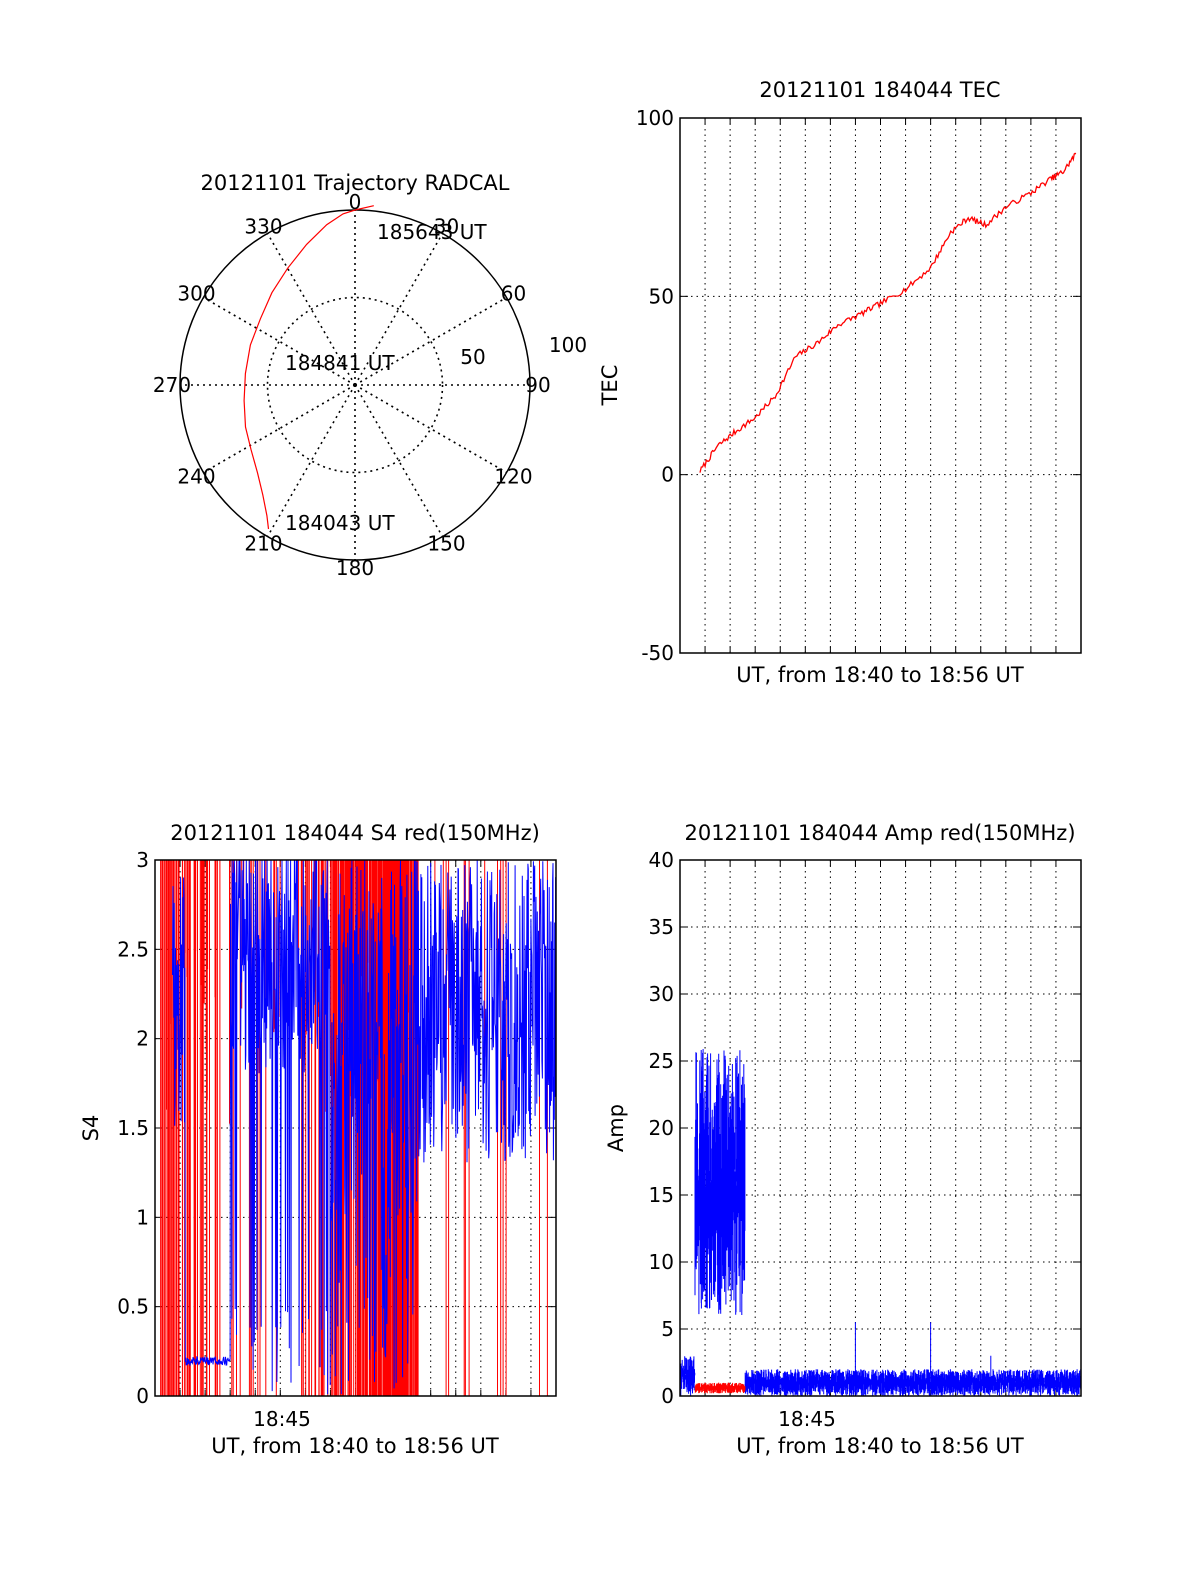 The height and width of the screenshot is (1580, 1200). Describe the element at coordinates (355, 833) in the screenshot. I see `s4-title: 20121101 184044 S4 red(150MHz)` at that location.